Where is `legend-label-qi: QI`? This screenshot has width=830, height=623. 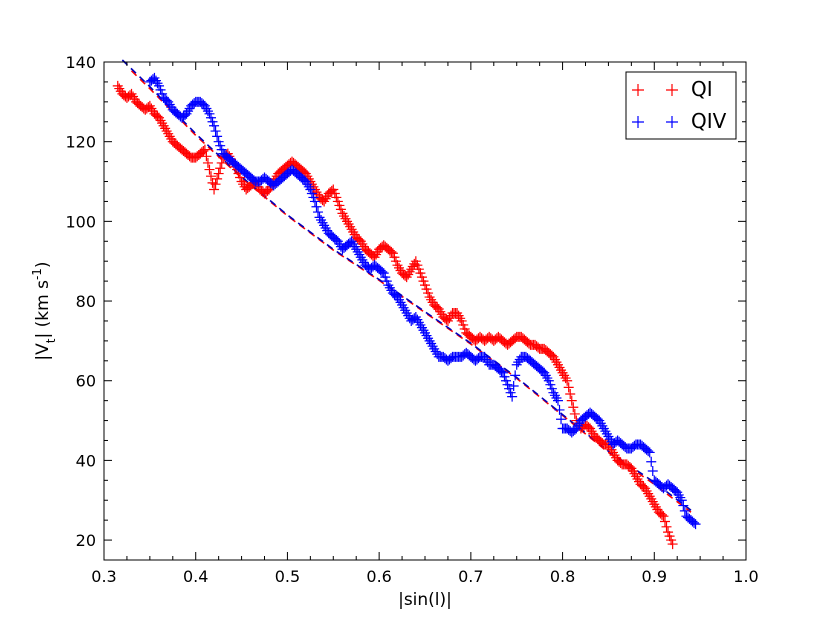
legend-label-qi: QI is located at coordinates (702, 89).